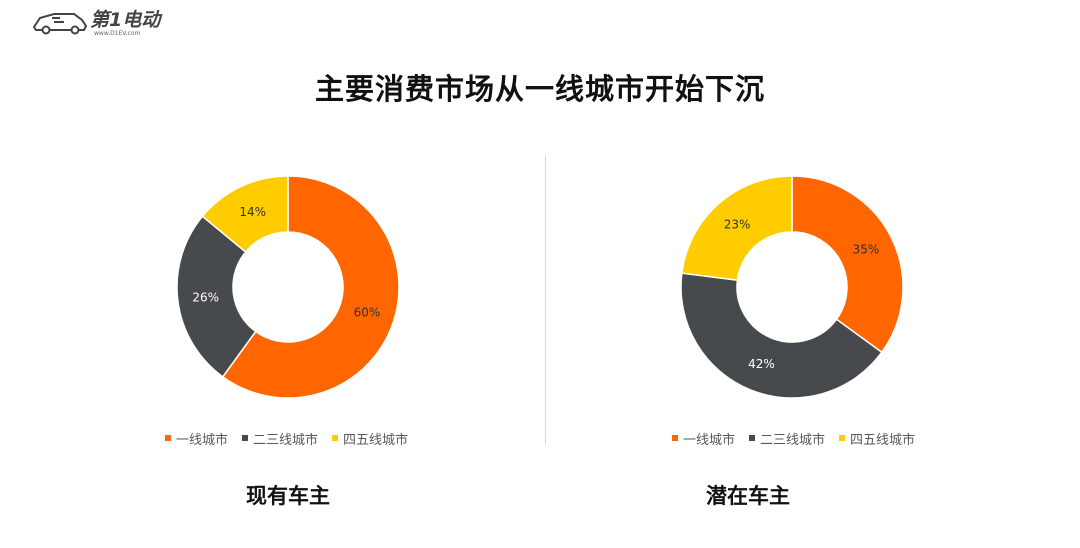 Image resolution: width=1080 pixels, height=548 pixels. I want to click on slice-value-label: 23%, so click(737, 225).